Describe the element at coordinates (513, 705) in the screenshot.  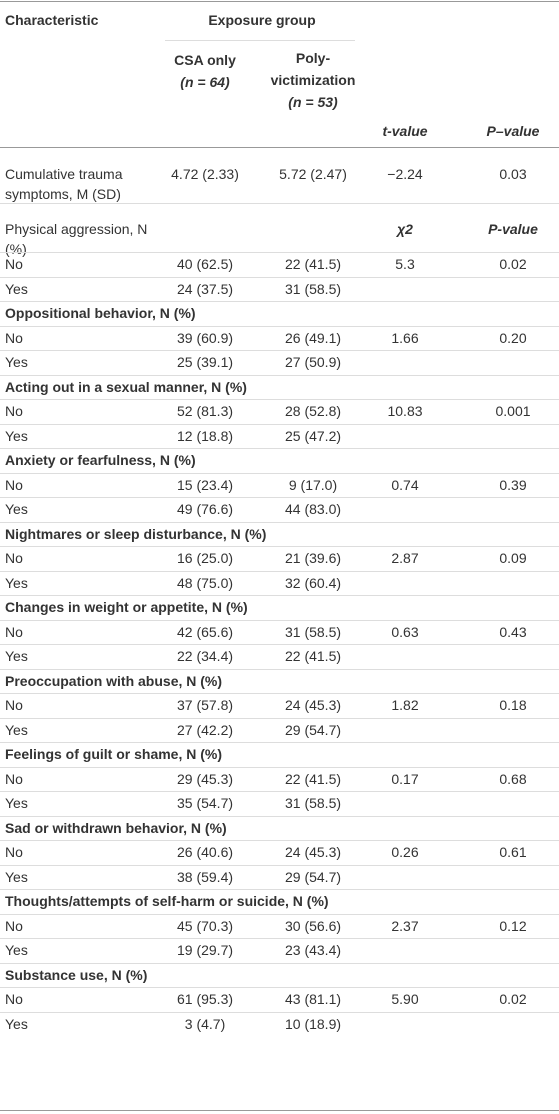
I see `cell: 0.18` at that location.